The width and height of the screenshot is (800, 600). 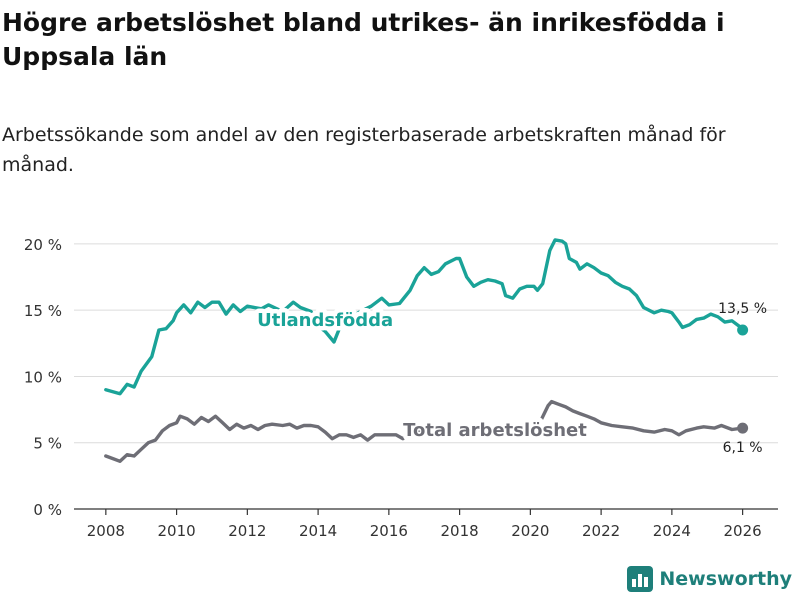 What do you see at coordinates (43, 245) in the screenshot?
I see `y-tick-label: 20 %` at bounding box center [43, 245].